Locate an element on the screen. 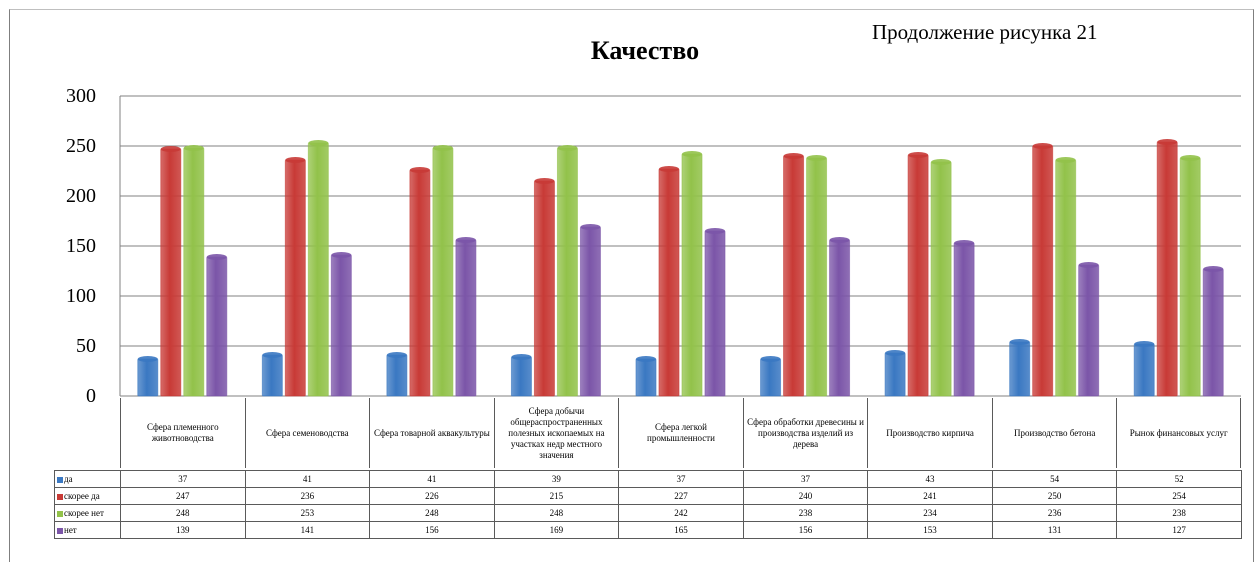 The height and width of the screenshot is (564, 1255). table-cell: 226 is located at coordinates (432, 496).